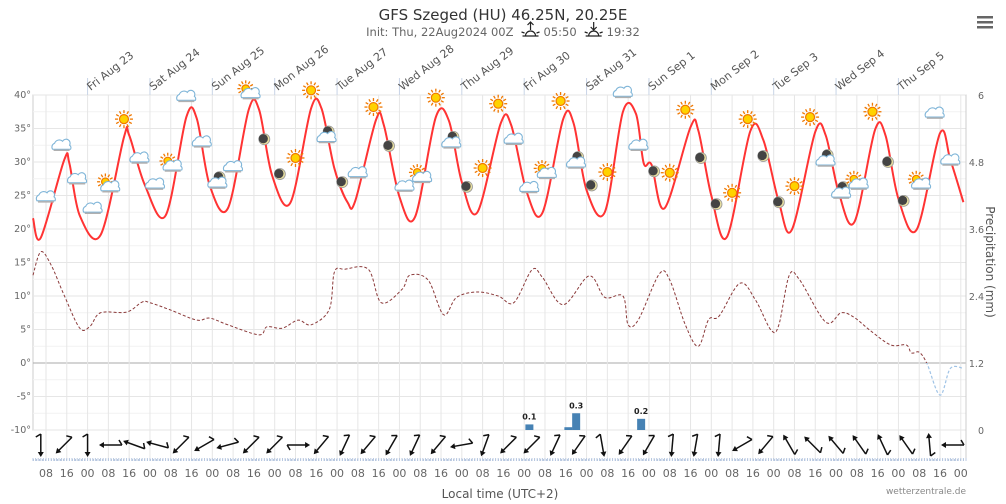 The width and height of the screenshot is (1006, 504). I want to click on x-axis-title: Local time (UTC+2), so click(500, 493).